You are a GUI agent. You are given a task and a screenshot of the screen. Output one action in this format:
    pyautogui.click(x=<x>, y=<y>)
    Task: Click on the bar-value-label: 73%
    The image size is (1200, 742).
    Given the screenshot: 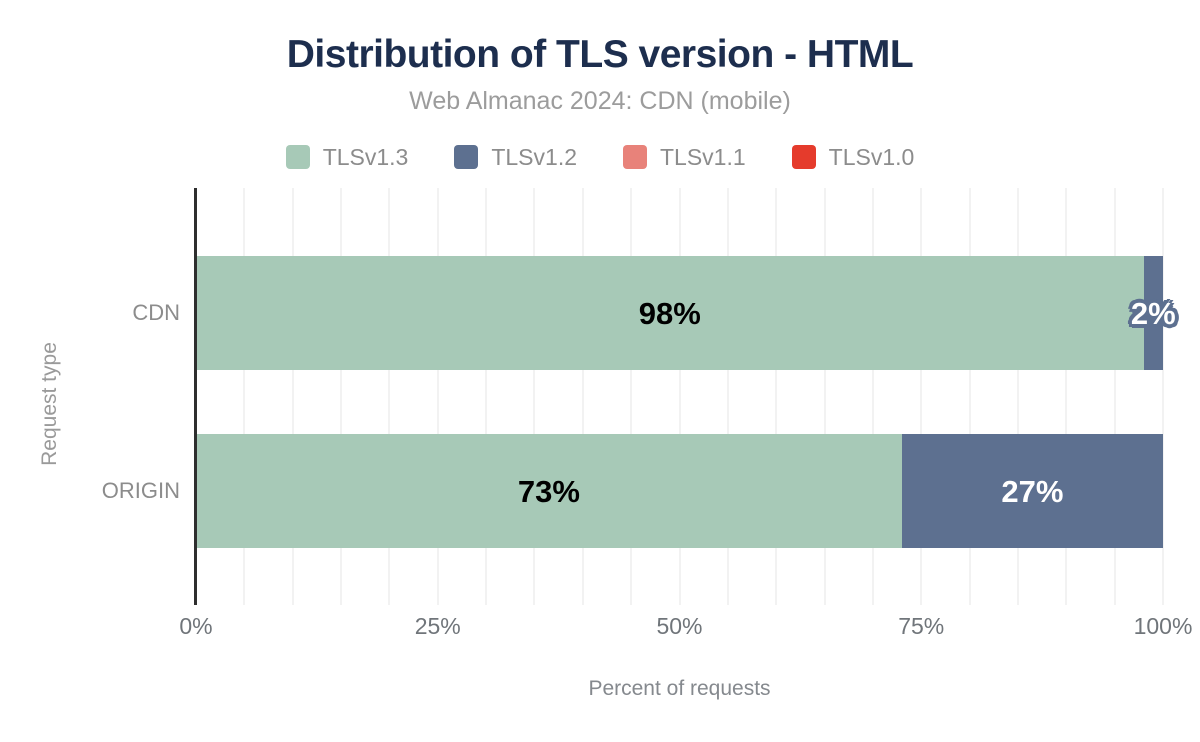 What is the action you would take?
    pyautogui.click(x=548, y=491)
    